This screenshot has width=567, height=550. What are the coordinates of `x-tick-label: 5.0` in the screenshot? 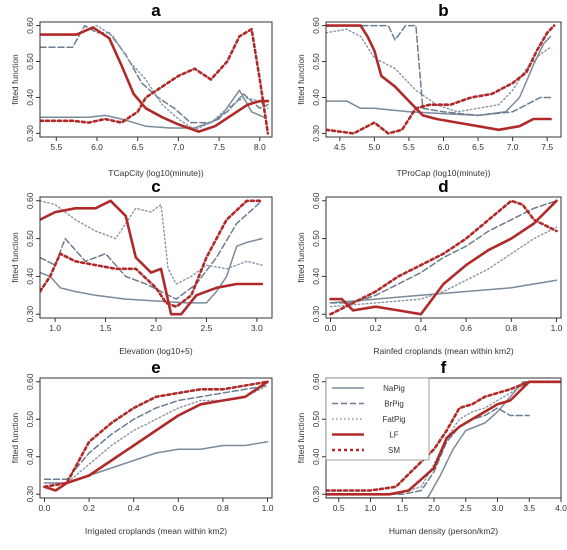 It's located at (374, 147).